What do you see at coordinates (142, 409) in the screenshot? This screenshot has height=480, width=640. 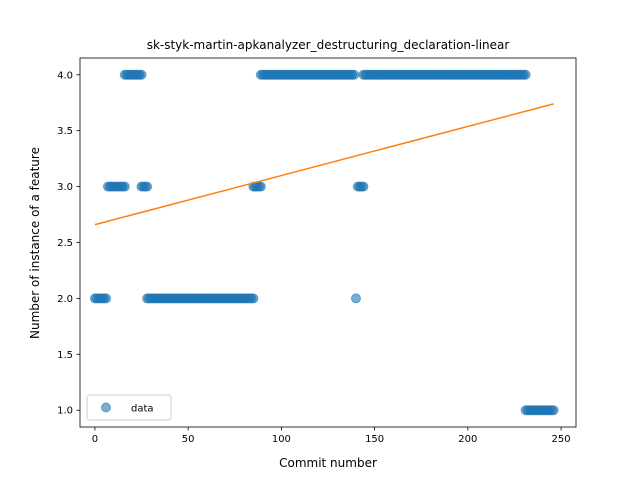 I see `legend-label-data: data` at bounding box center [142, 409].